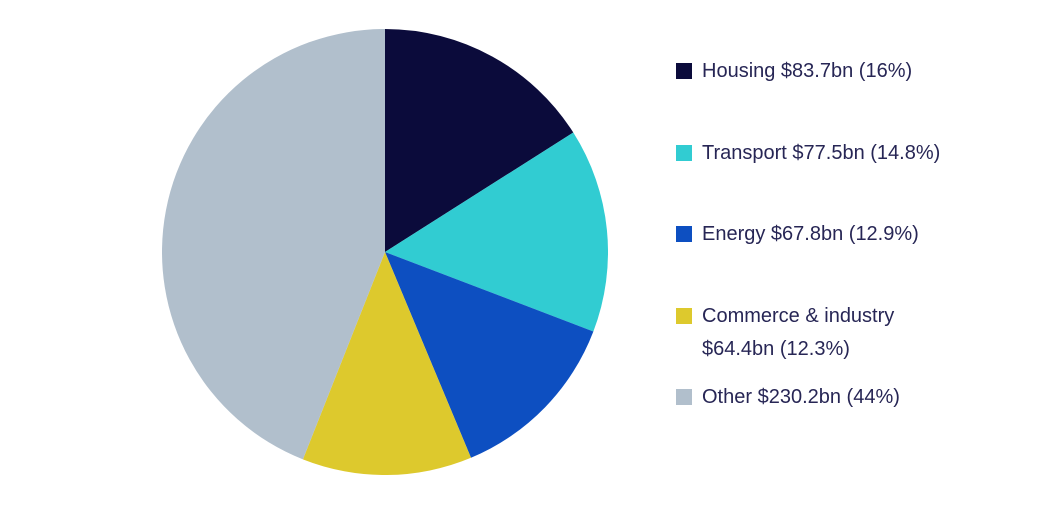 This screenshot has width=1041, height=515. What do you see at coordinates (479, 140) in the screenshot?
I see `pie-slice-housing` at bounding box center [479, 140].